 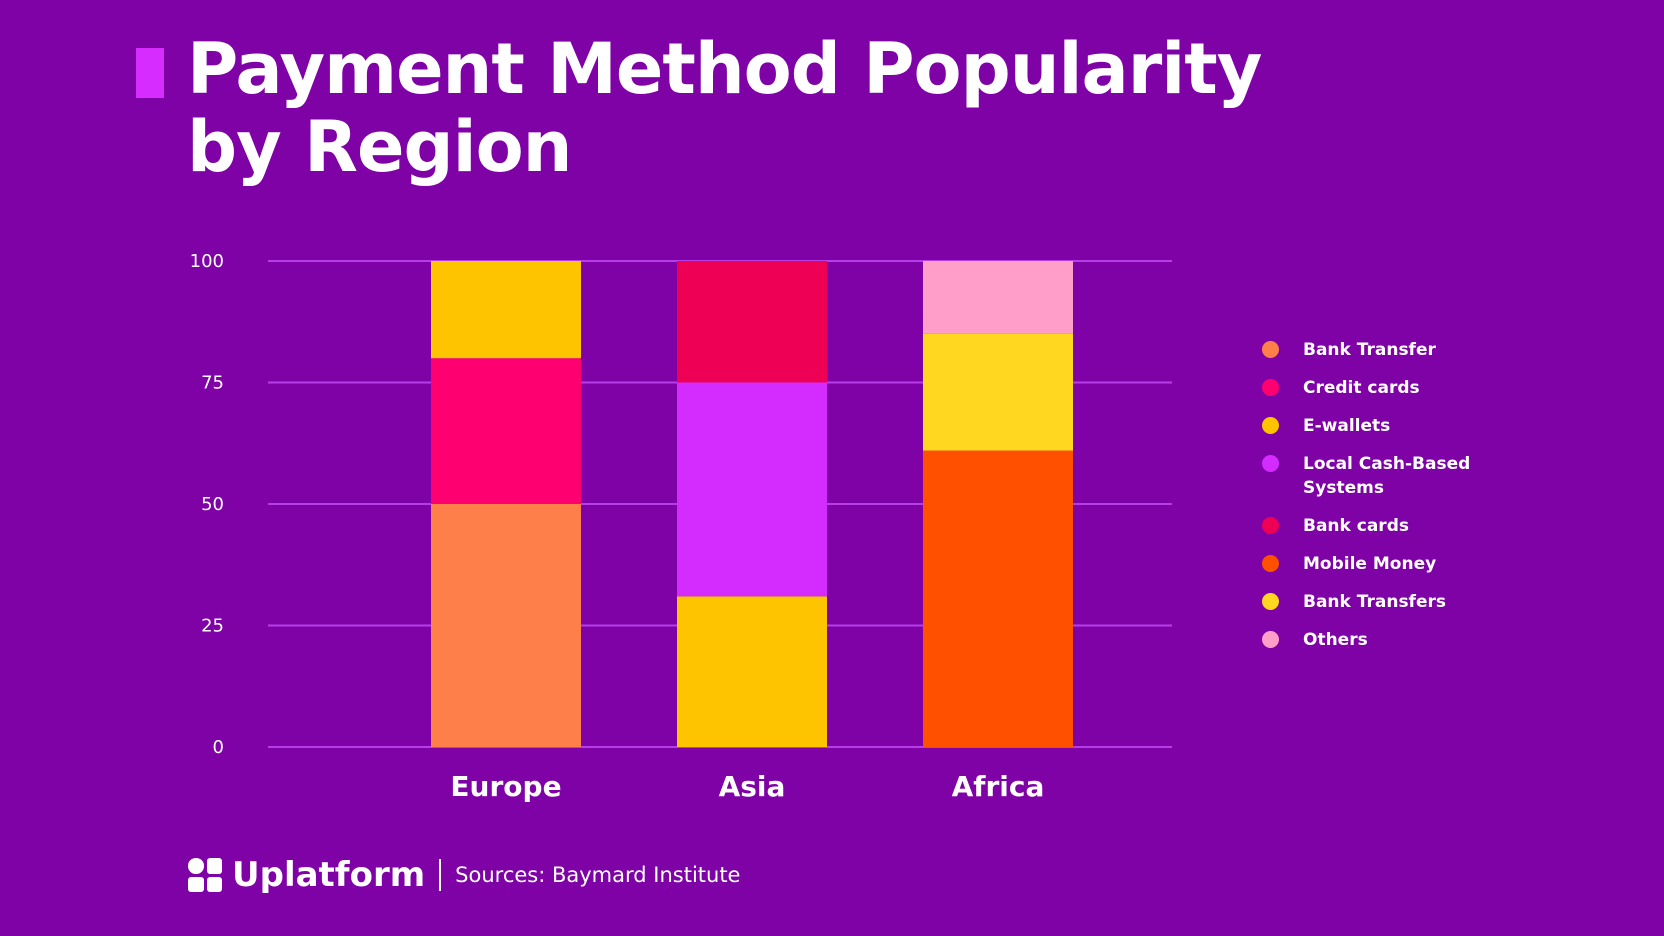 What do you see at coordinates (1377, 640) in the screenshot?
I see `legend-item: Others` at bounding box center [1377, 640].